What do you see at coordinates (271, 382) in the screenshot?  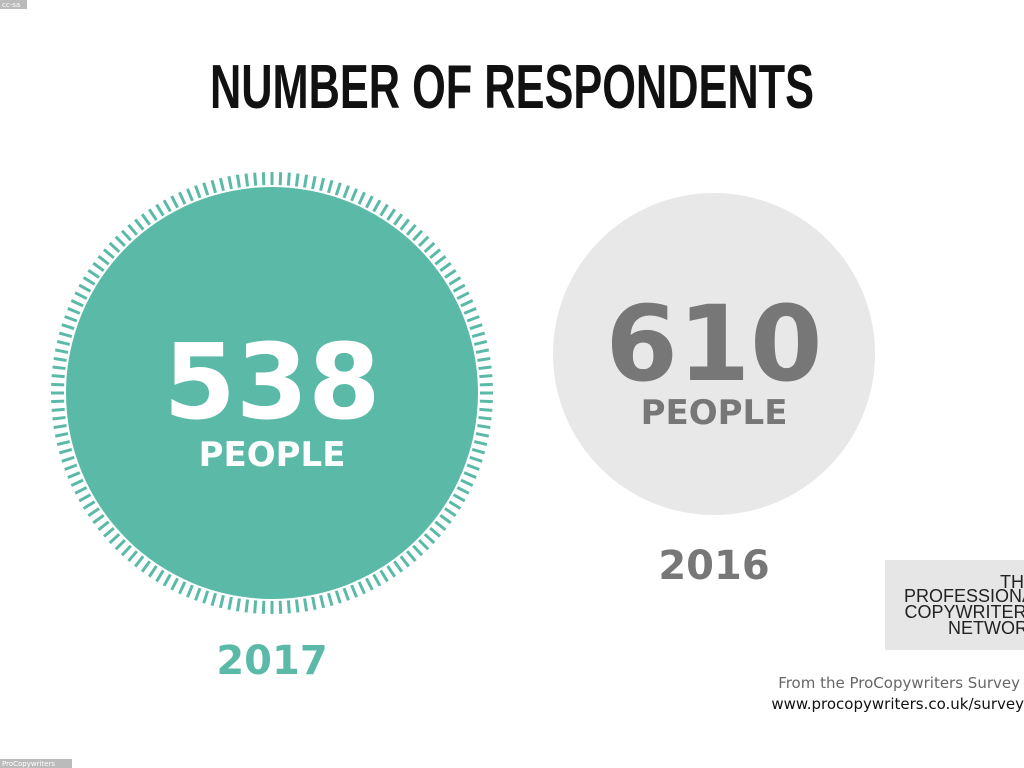 I see `current-number: 538` at bounding box center [271, 382].